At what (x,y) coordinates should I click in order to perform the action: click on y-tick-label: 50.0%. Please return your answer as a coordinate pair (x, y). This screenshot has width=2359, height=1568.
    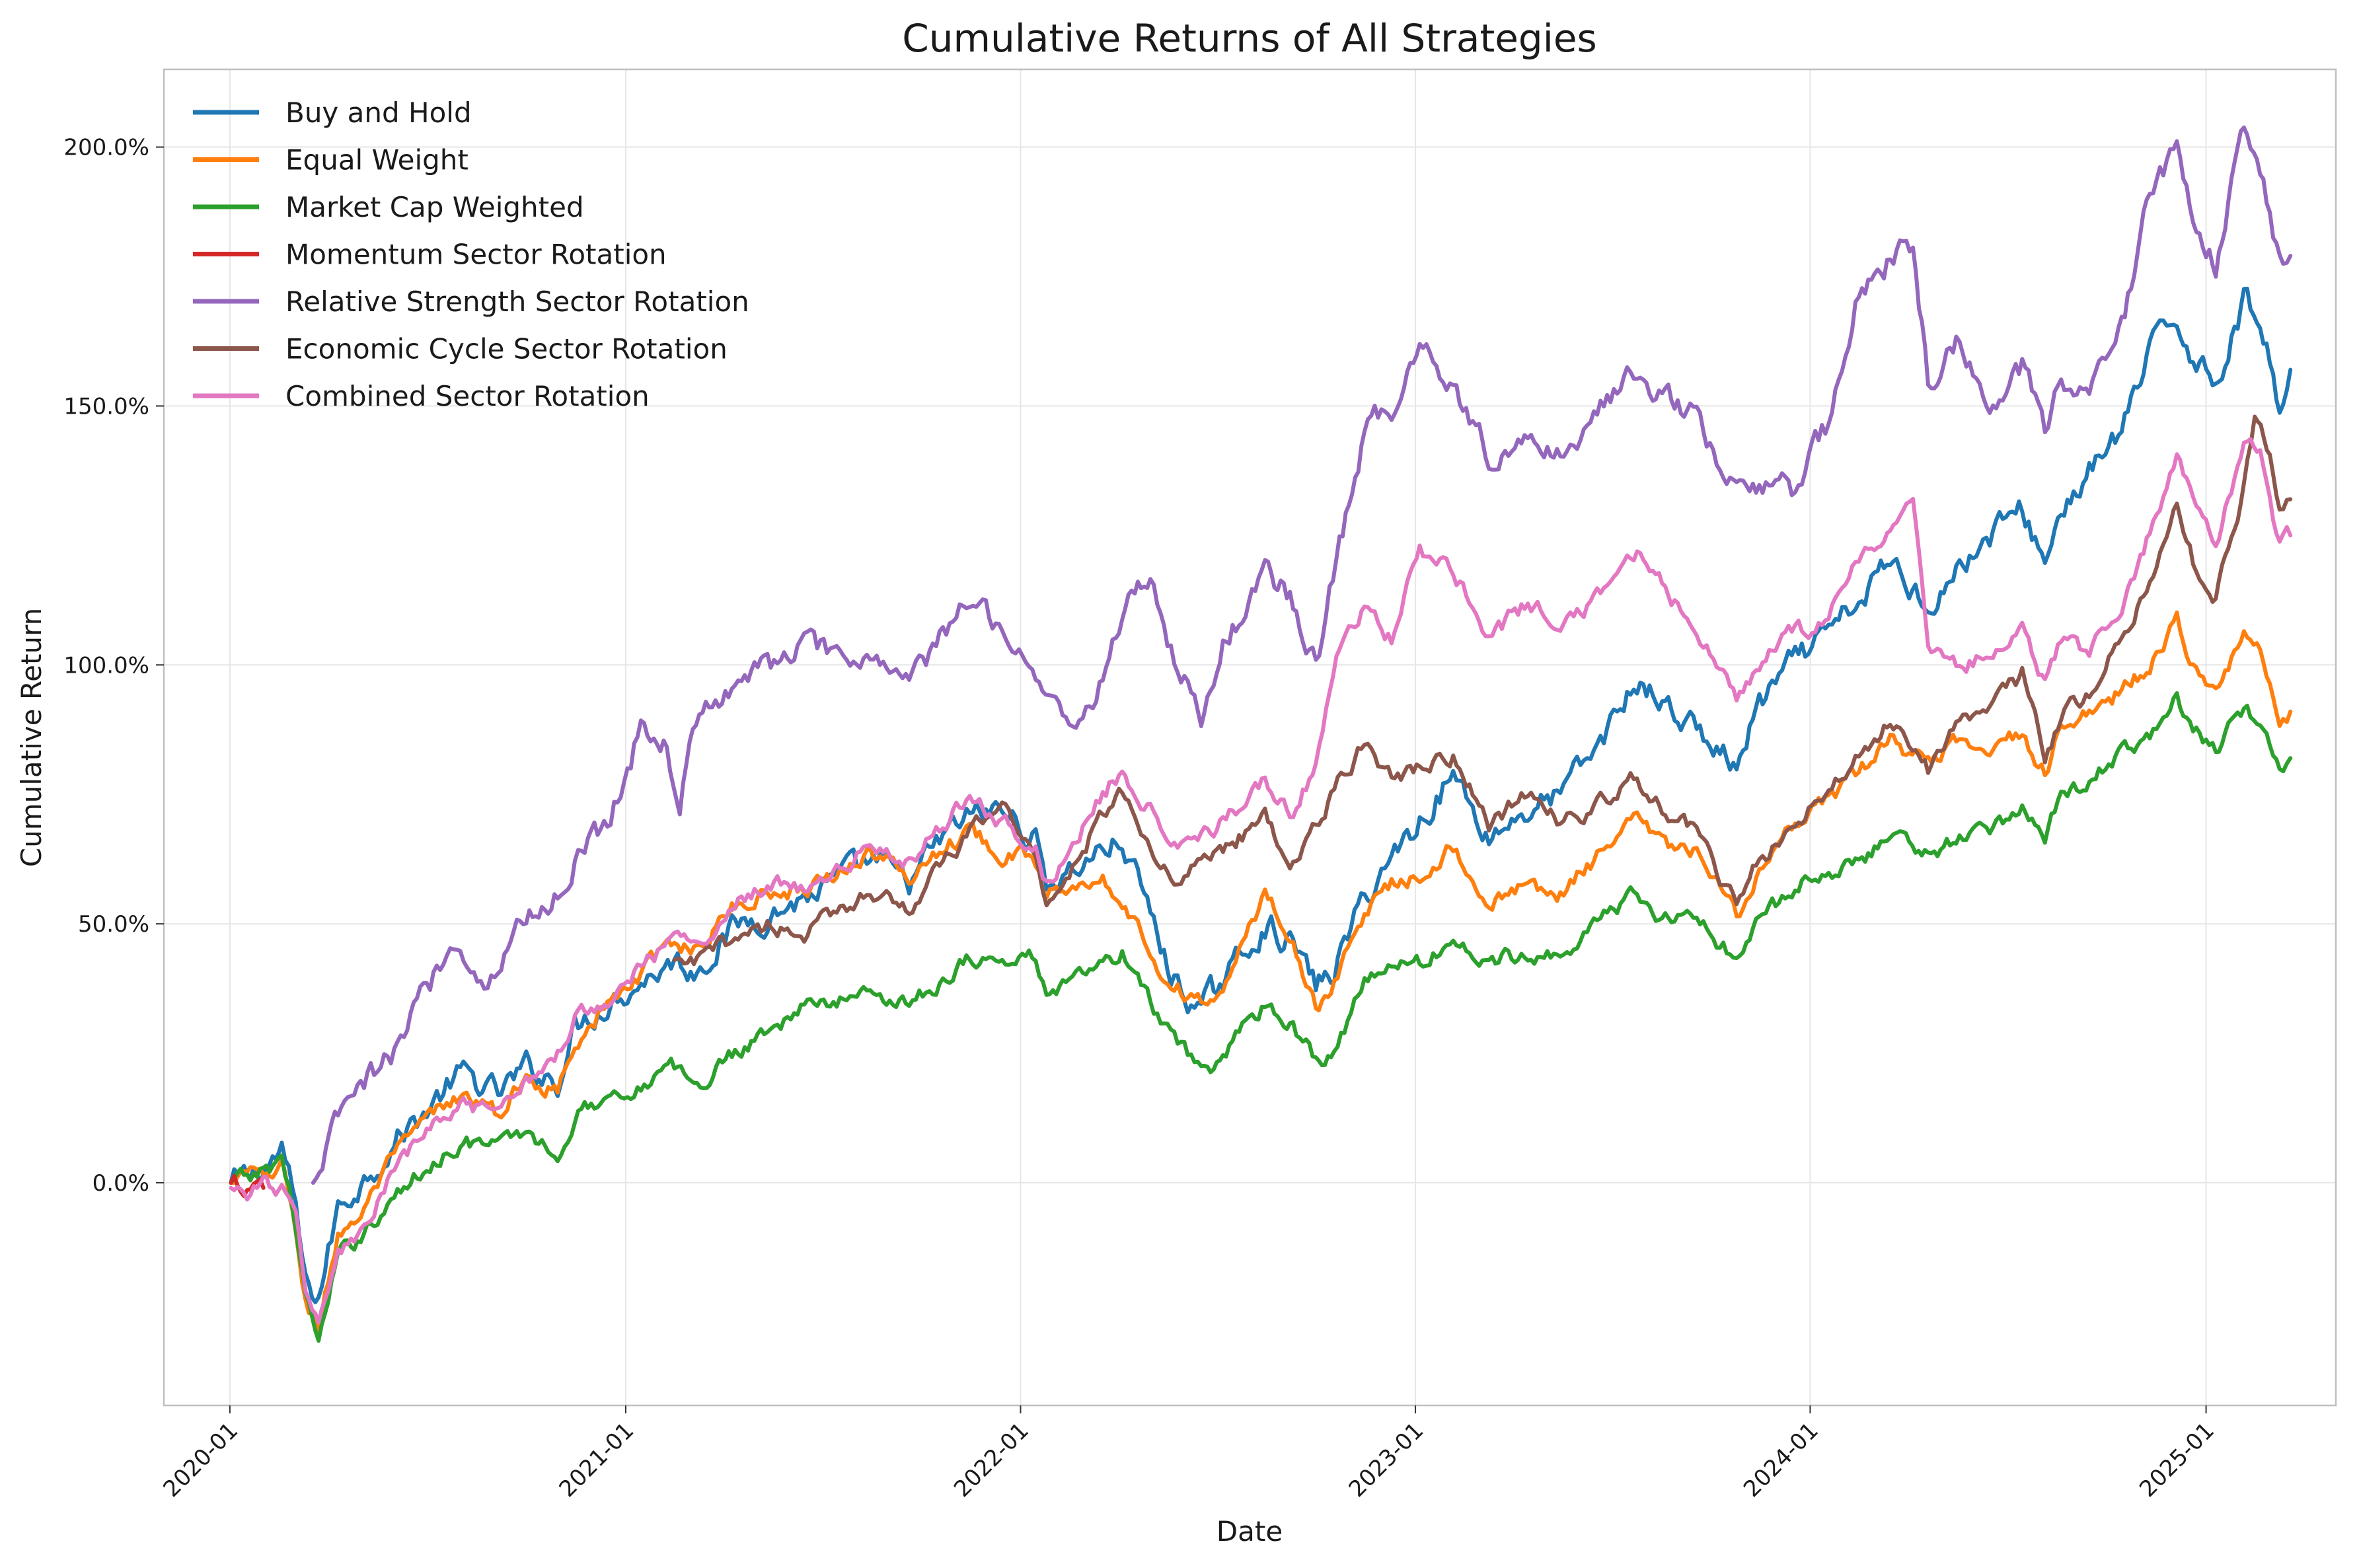
    Looking at the image, I should click on (113, 925).